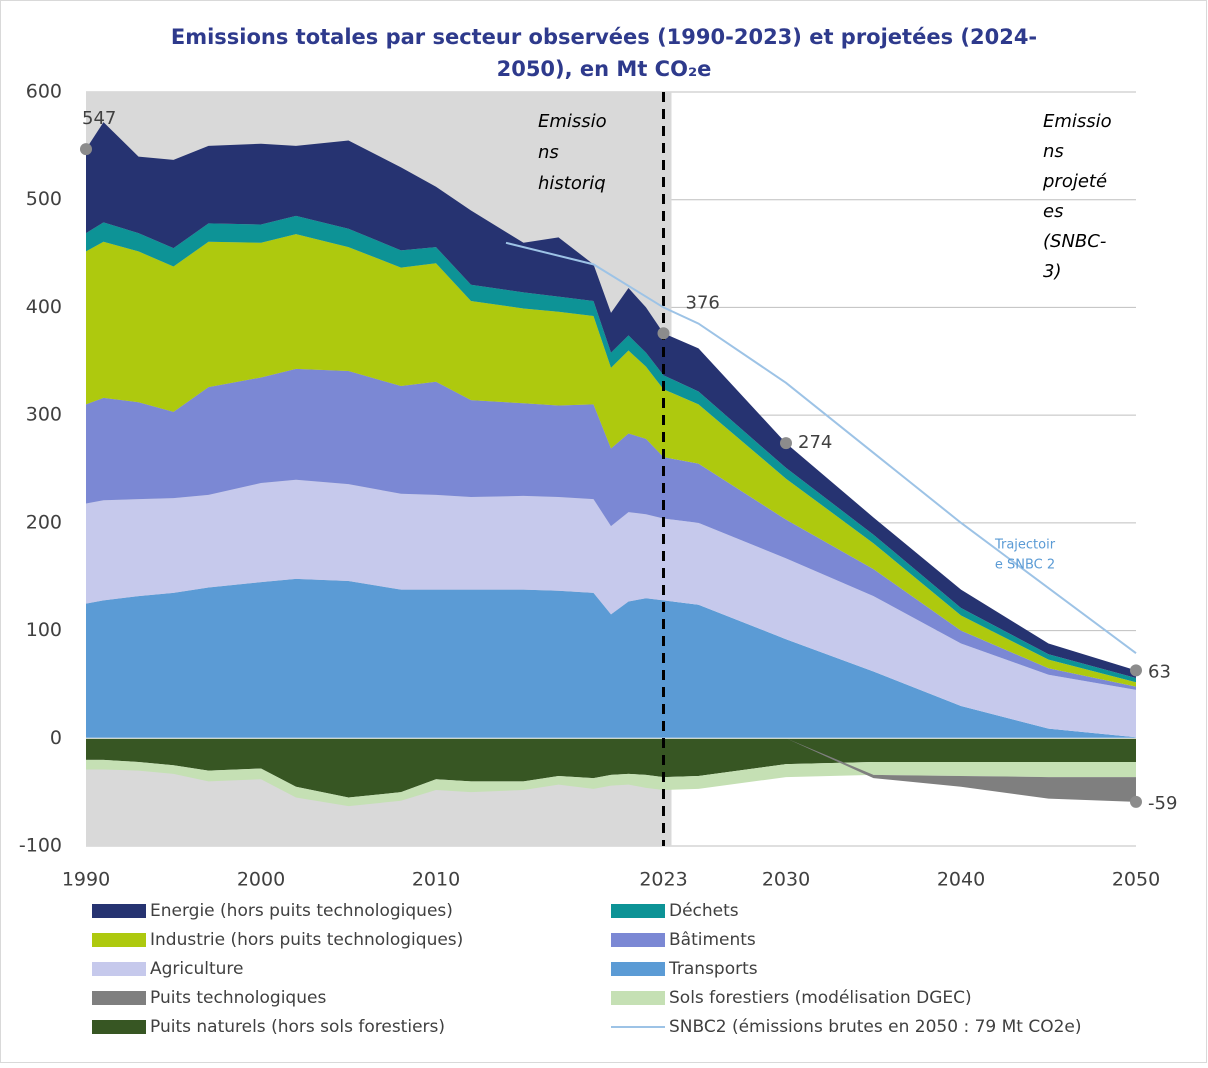 The width and height of the screenshot is (1208, 1068). Describe the element at coordinates (604, 69) in the screenshot. I see `chart-title: 2050), en Mt CO₂e` at that location.